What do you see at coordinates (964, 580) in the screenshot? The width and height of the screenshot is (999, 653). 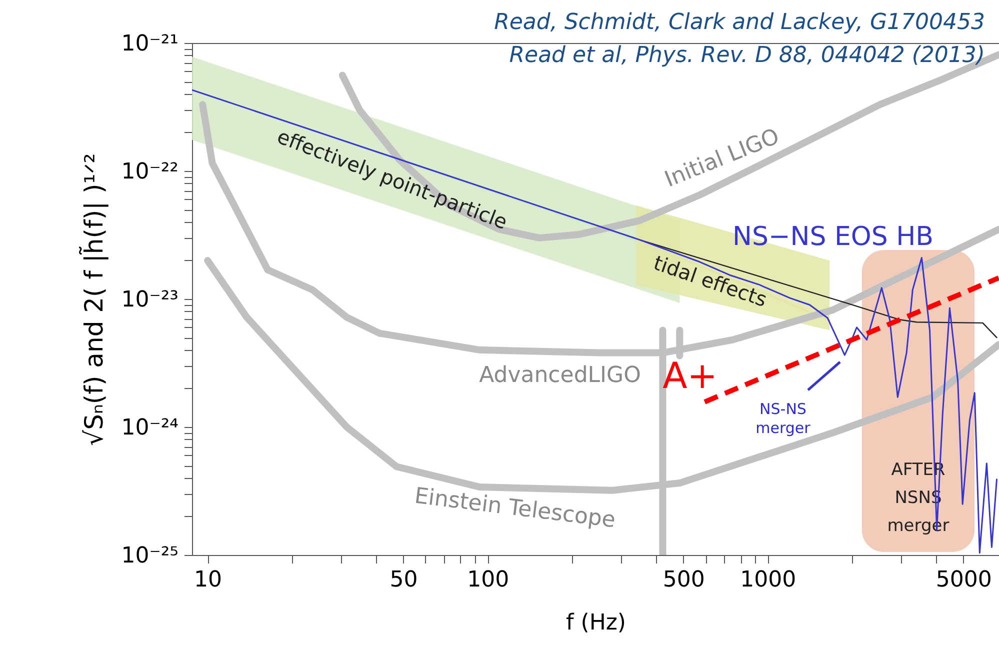 I see `x-tick-label: 5000` at bounding box center [964, 580].